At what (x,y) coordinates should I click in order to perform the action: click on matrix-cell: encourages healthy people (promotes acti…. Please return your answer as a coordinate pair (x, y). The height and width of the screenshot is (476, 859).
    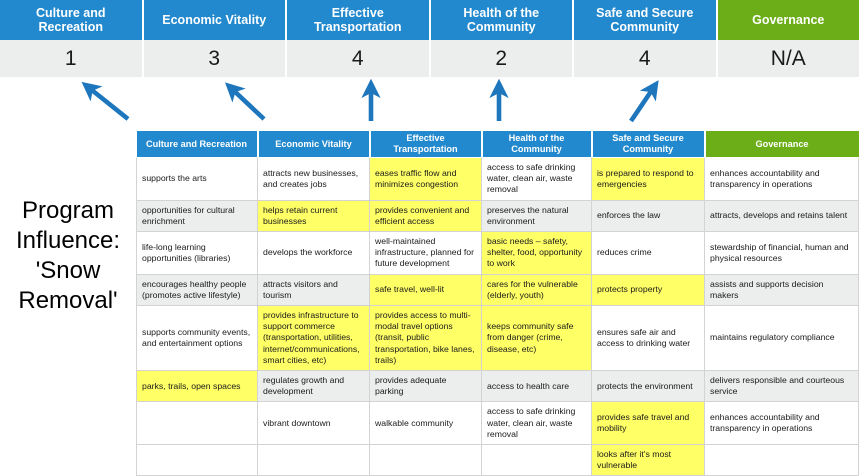
    Looking at the image, I should click on (197, 289).